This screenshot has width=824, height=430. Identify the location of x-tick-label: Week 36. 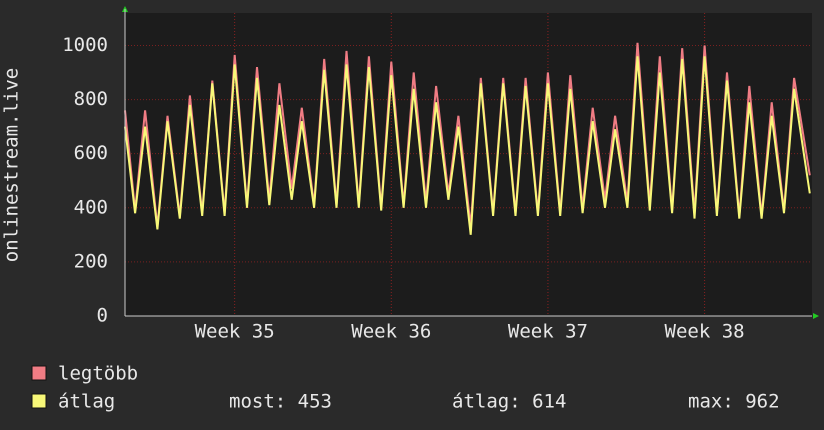
(391, 332).